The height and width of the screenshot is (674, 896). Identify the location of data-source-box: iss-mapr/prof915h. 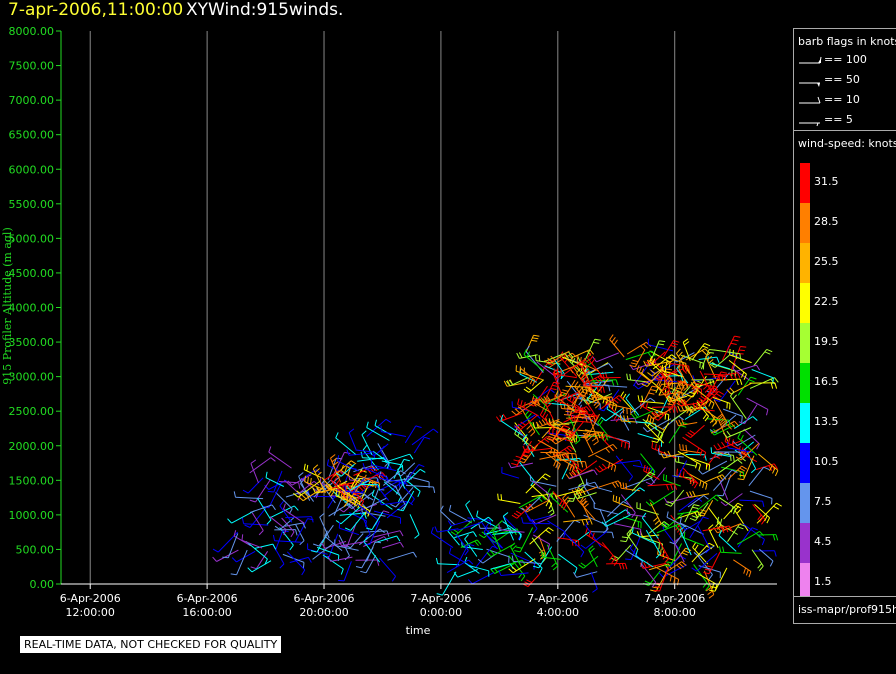
(844, 610).